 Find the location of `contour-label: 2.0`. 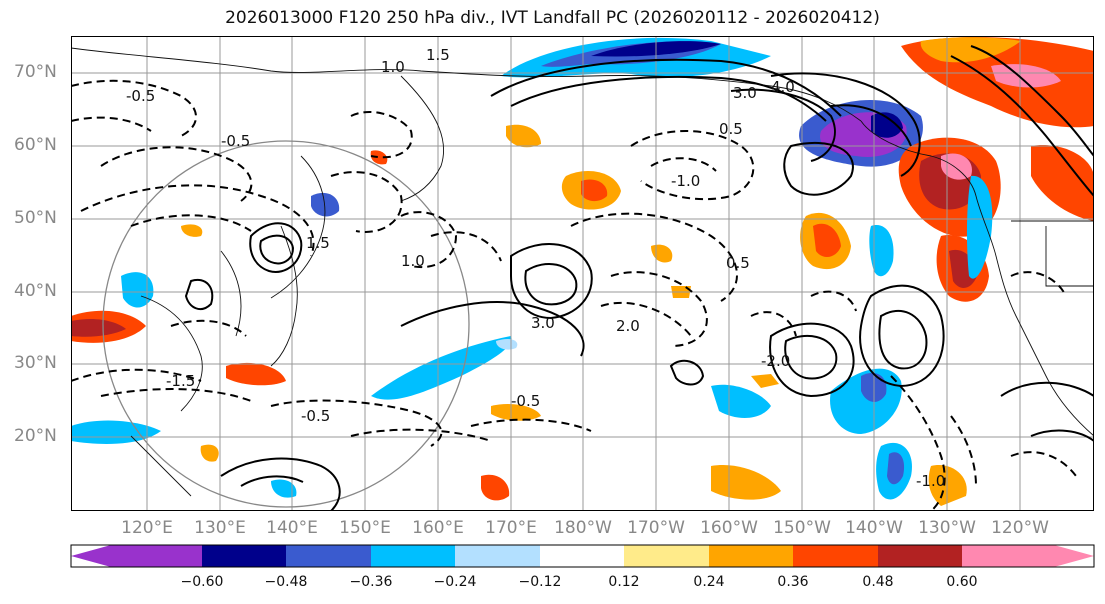

contour-label: 2.0 is located at coordinates (628, 326).